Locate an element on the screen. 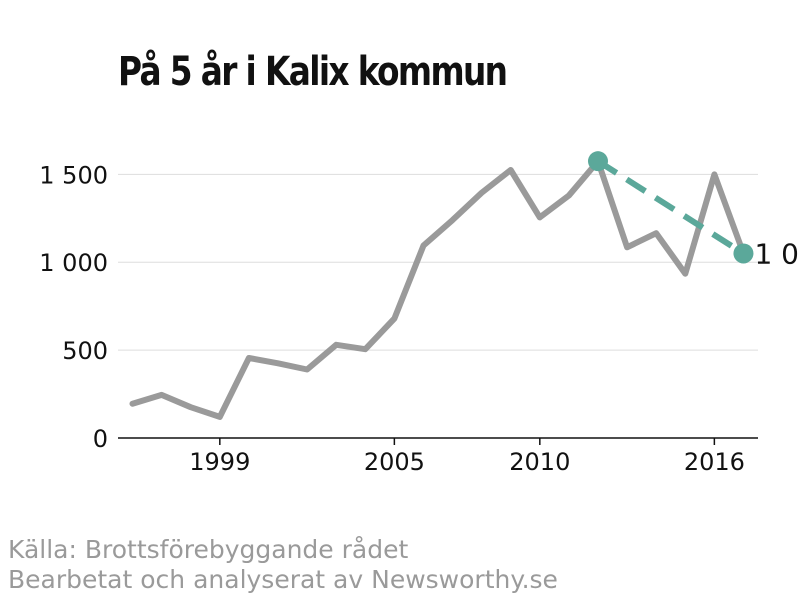 The height and width of the screenshot is (600, 800). y-tick-label: 500 is located at coordinates (85, 351).